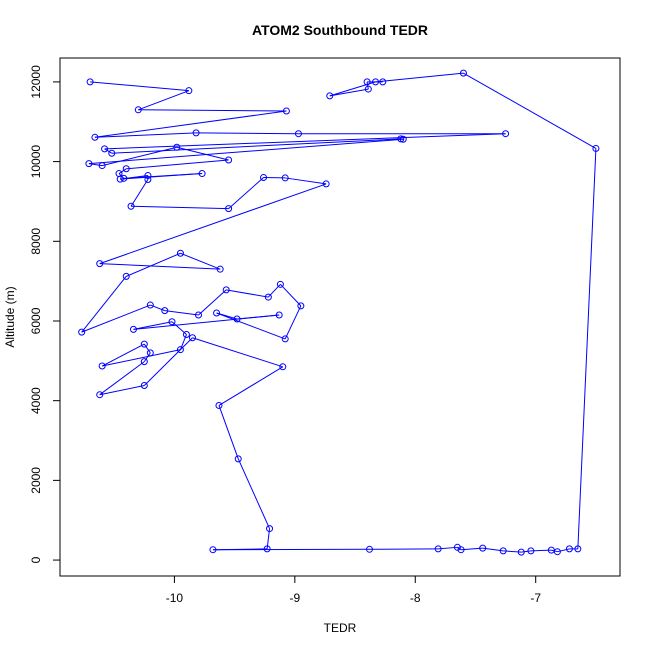 The image size is (650, 650). Describe the element at coordinates (175, 598) in the screenshot. I see `x-tick-label: -10` at that location.